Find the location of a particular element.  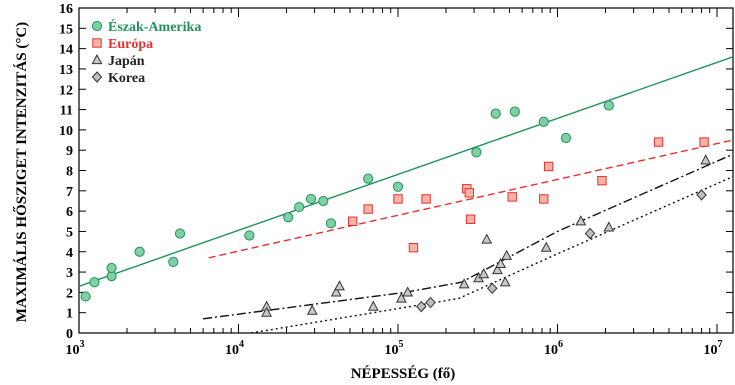

x-axis-title: NÉPESSÉG (fő) is located at coordinates (403, 373).